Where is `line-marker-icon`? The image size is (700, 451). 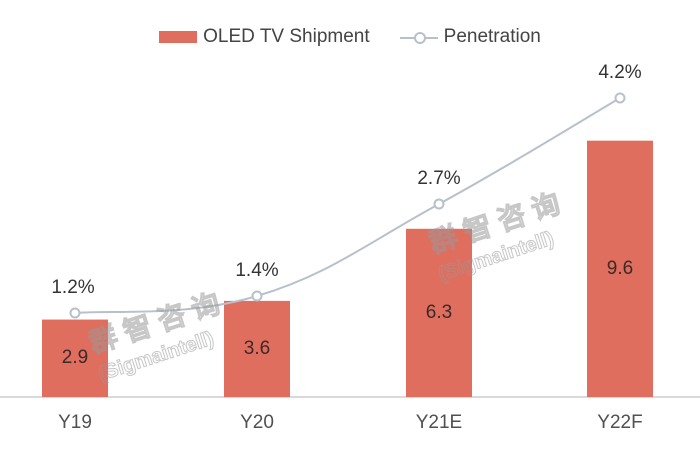
line-marker-icon is located at coordinates (418, 37).